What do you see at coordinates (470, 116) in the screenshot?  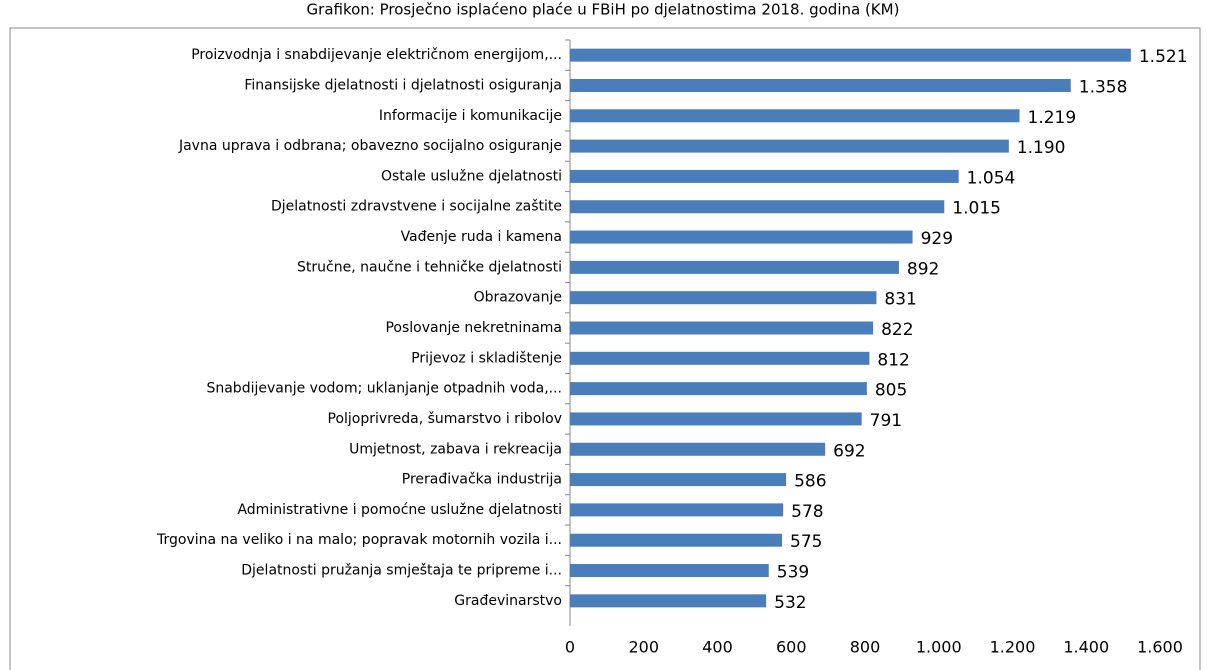 I see `y-tick-label: Informacije i komunikacije` at bounding box center [470, 116].